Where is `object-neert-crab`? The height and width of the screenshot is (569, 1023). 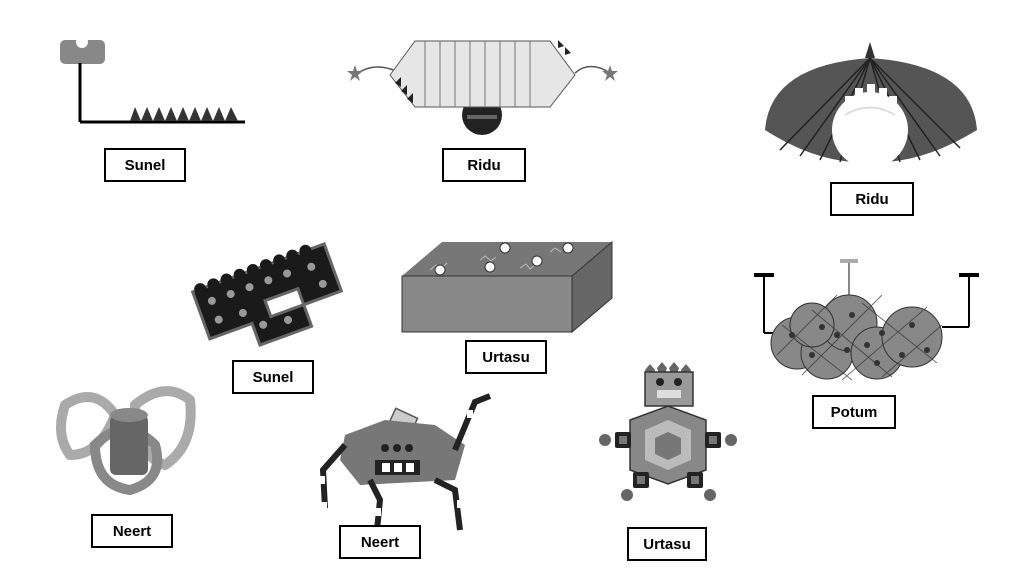
object-neert-crab is located at coordinates (405, 462).